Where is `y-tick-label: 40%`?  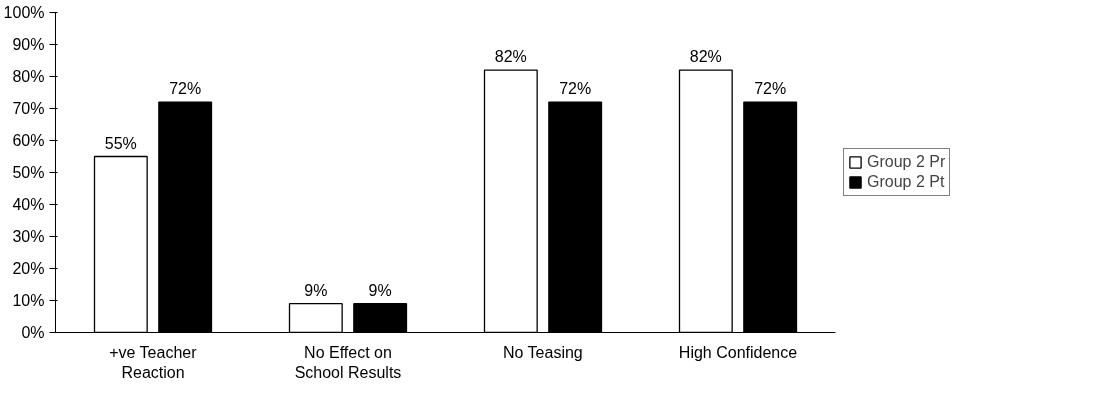 y-tick-label: 40% is located at coordinates (28, 204).